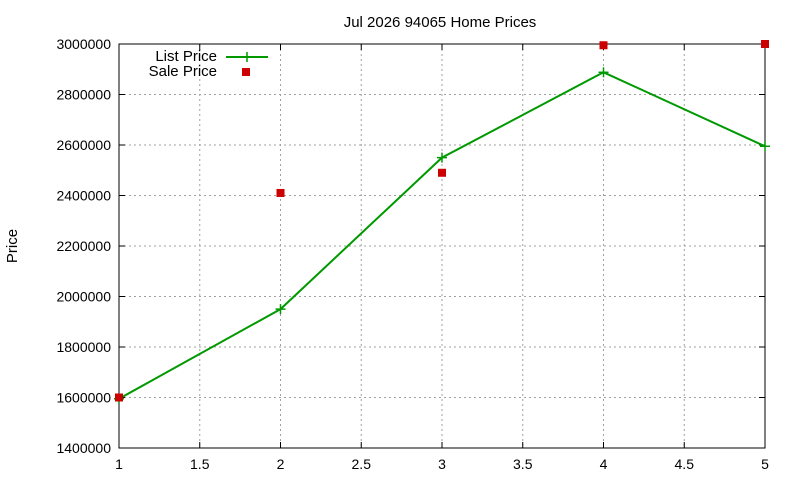 This screenshot has width=800, height=480. What do you see at coordinates (83, 196) in the screenshot?
I see `y-tick-label: 2400000` at bounding box center [83, 196].